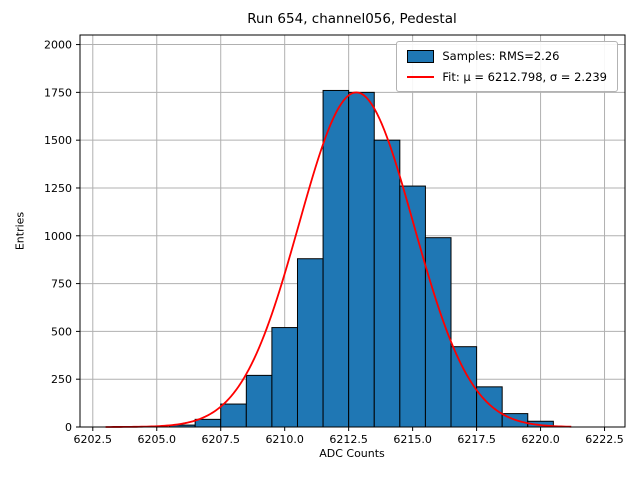 This screenshot has height=480, width=640. I want to click on x-tick-label: 6212.5, so click(348, 439).